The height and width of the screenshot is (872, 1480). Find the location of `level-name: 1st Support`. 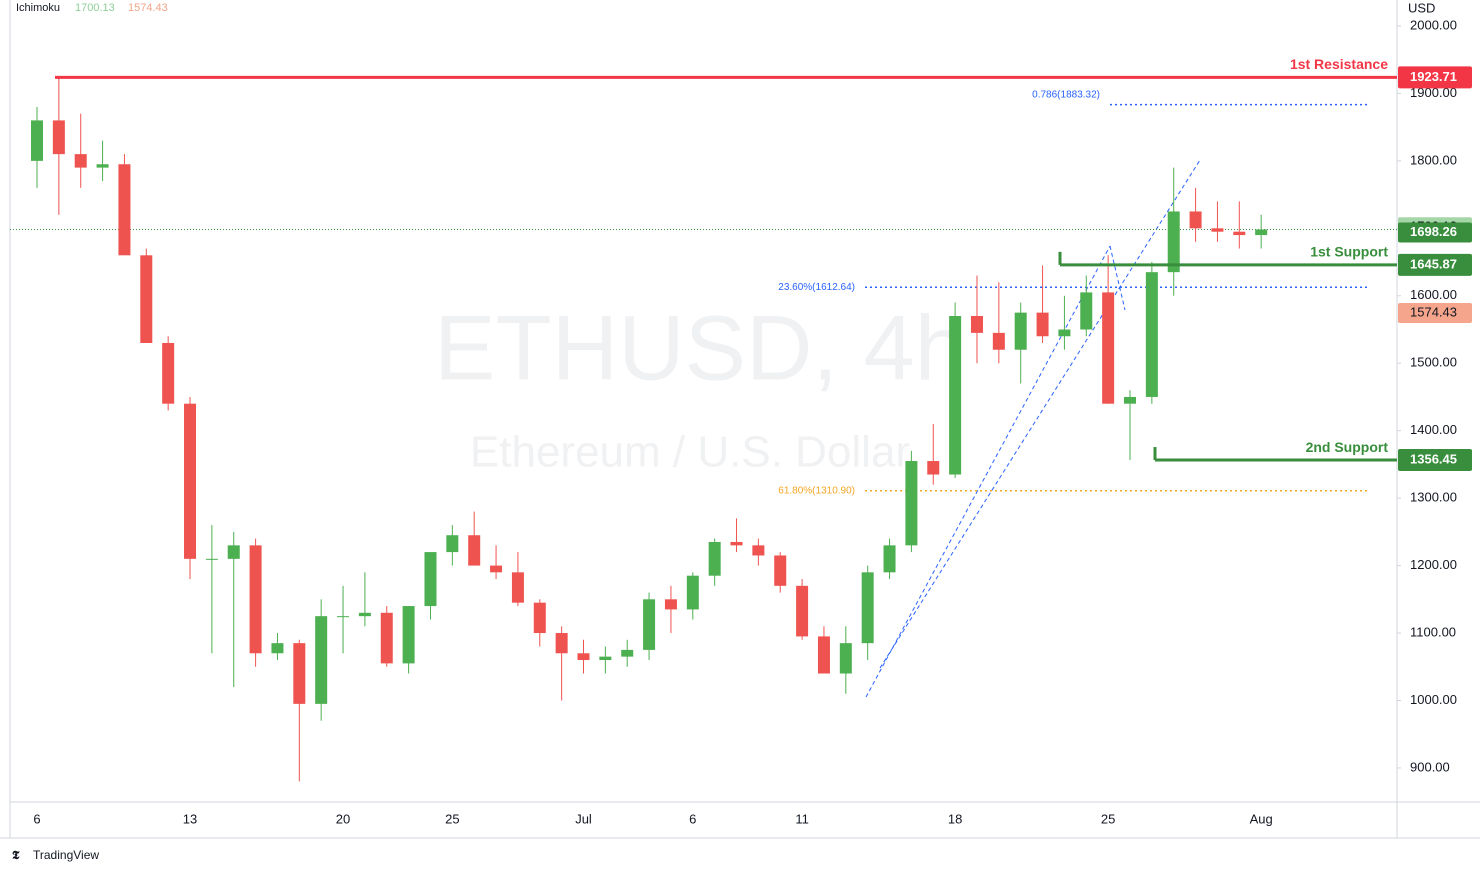

level-name: 1st Support is located at coordinates (1349, 252).